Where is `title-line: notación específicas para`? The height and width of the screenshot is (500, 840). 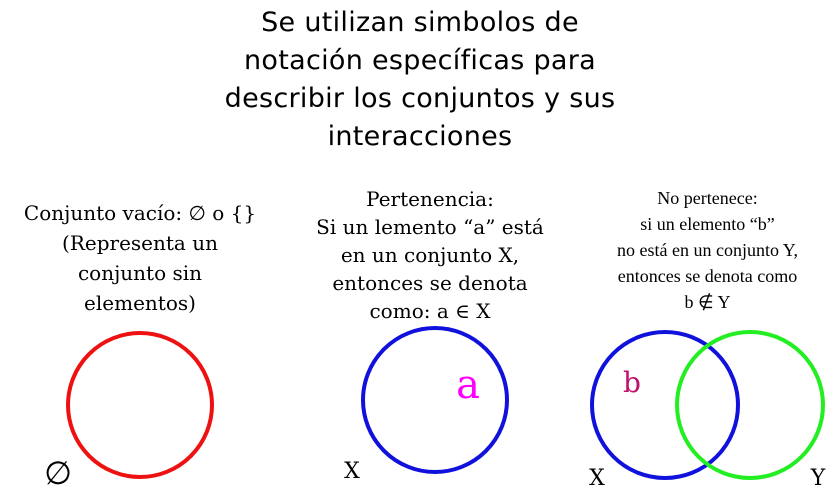
title-line: notación específicas para is located at coordinates (420, 60).